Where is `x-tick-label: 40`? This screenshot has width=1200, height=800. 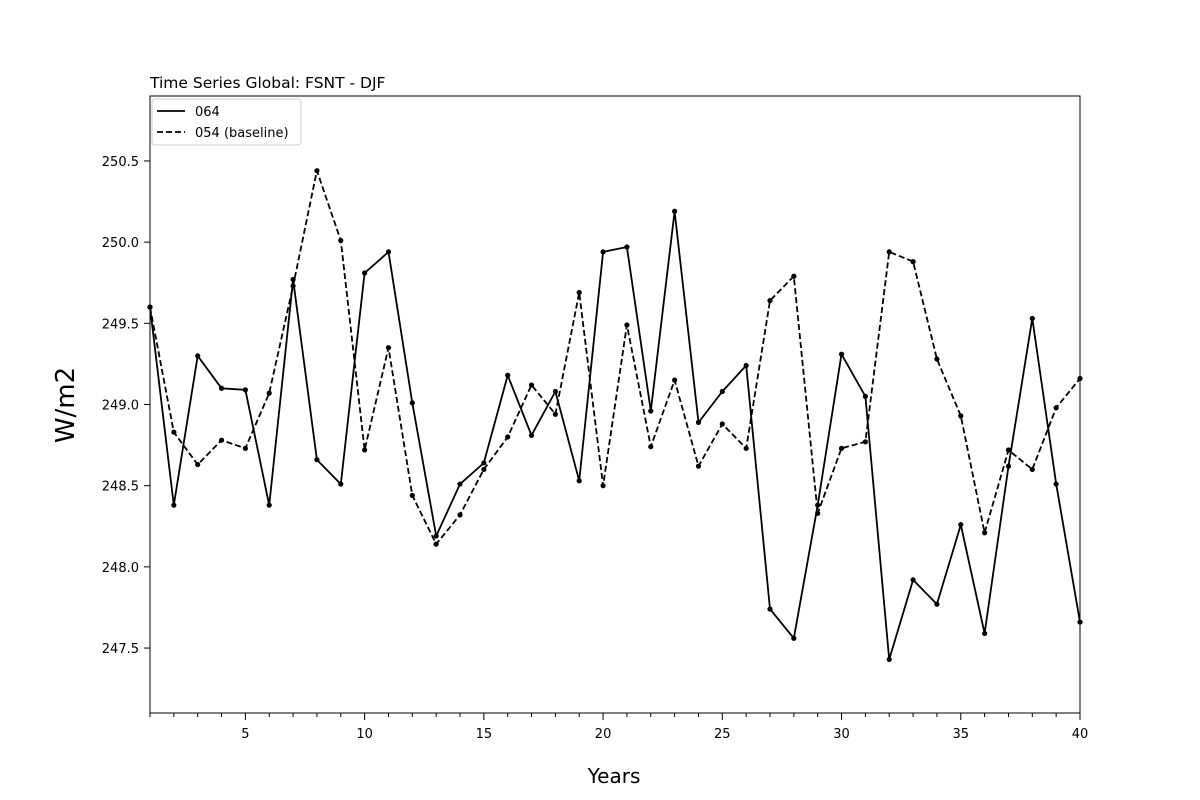 x-tick-label: 40 is located at coordinates (1080, 734).